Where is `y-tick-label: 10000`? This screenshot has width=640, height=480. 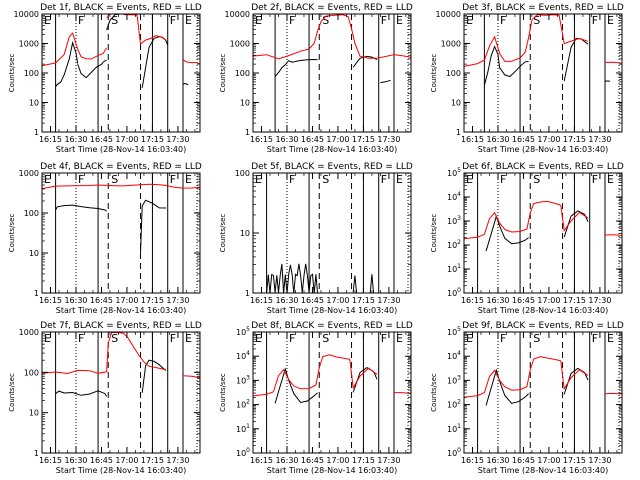
y-tick-label: 10000 is located at coordinates (237, 14).